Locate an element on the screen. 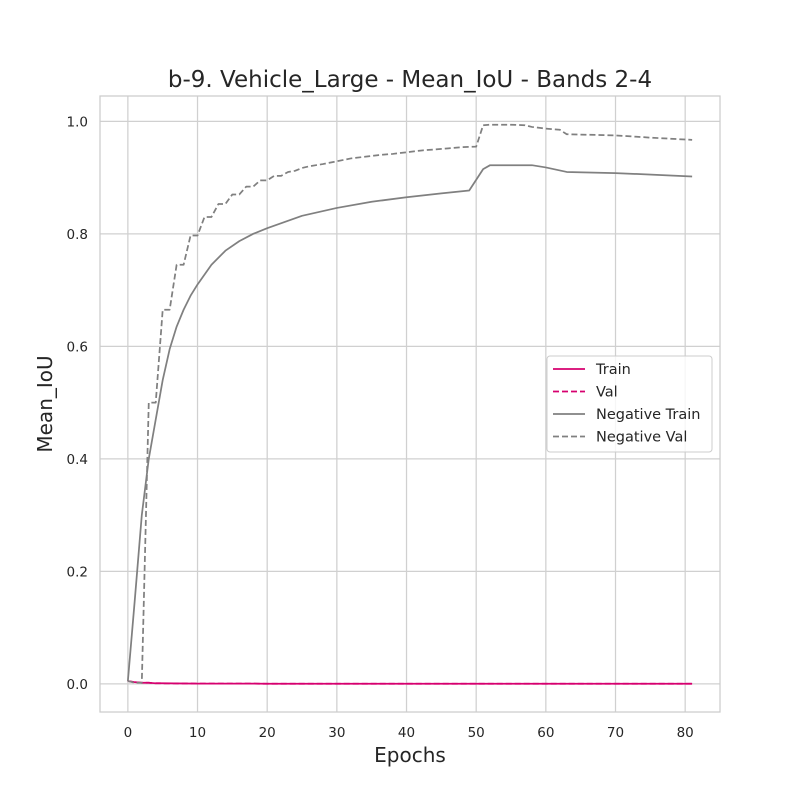 This screenshot has height=800, width=800. x-tick-label: 0 is located at coordinates (128, 733).